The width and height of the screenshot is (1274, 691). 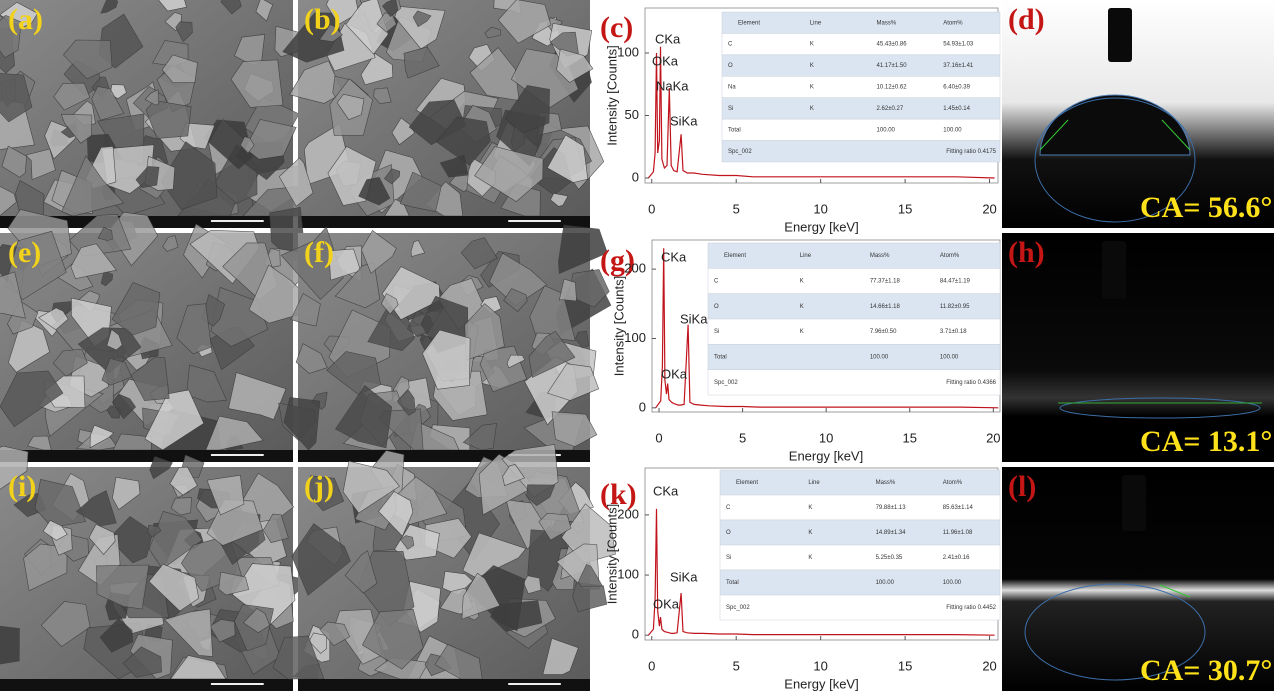 What do you see at coordinates (1026, 252) in the screenshot?
I see `panel-label: (h)` at bounding box center [1026, 252].